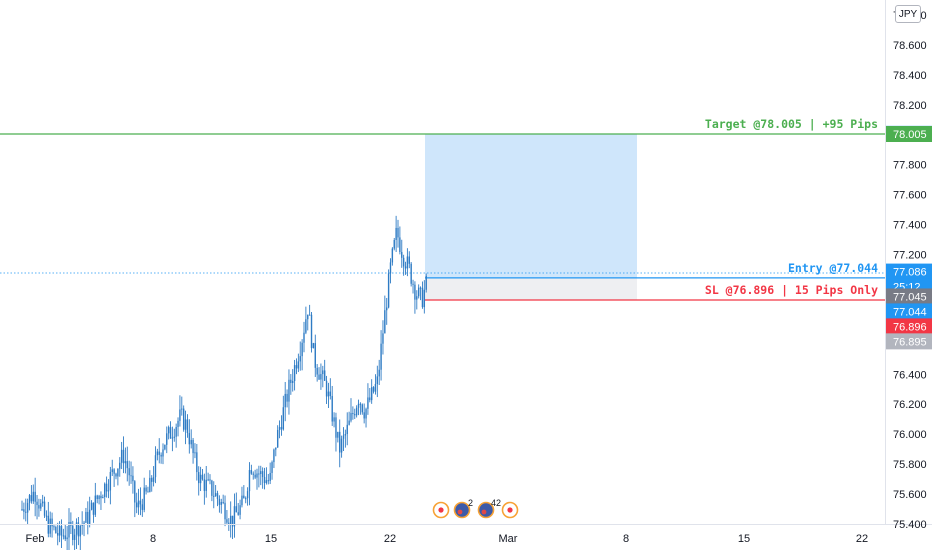  What do you see at coordinates (910, 327) in the screenshot?
I see `price-badge-label: 76.896` at bounding box center [910, 327].